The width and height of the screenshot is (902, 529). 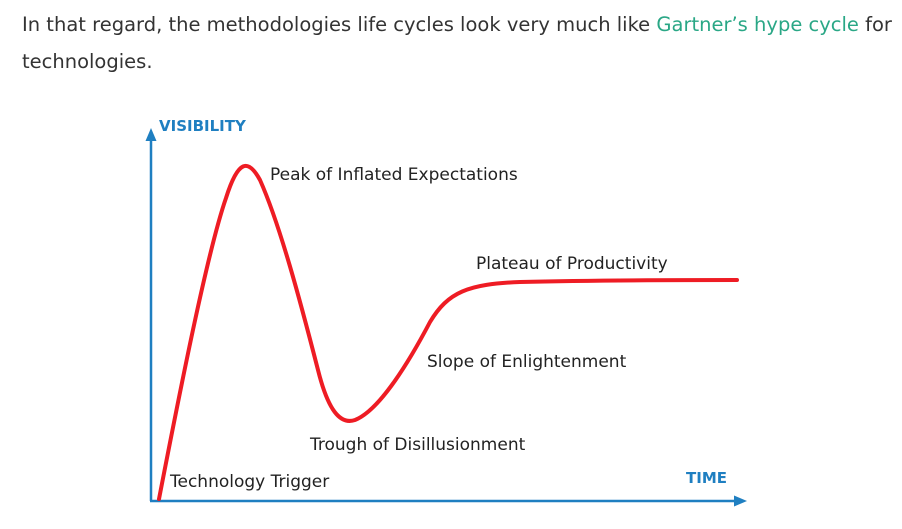 What do you see at coordinates (740, 501) in the screenshot?
I see `x-axis-arrow-icon` at bounding box center [740, 501].